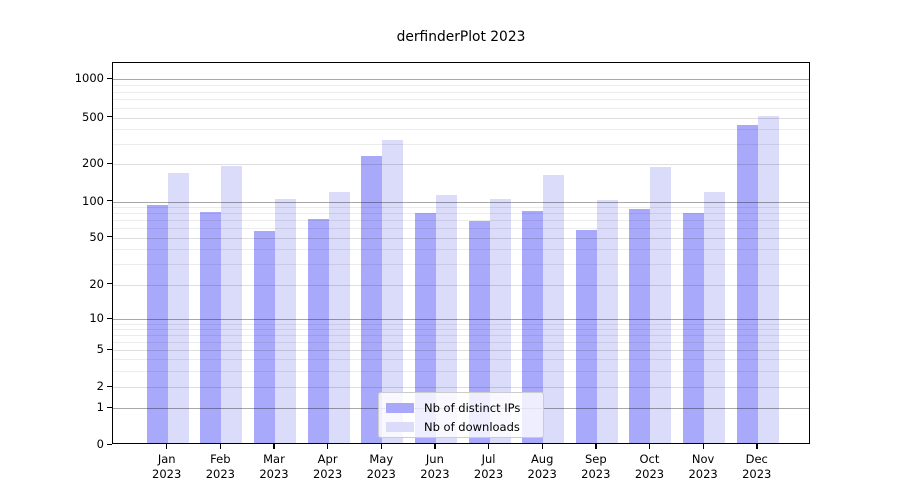 The height and width of the screenshot is (500, 900). Describe the element at coordinates (460, 407) in the screenshot. I see `legend-item-distinct-ips: Nb of distinct IPs` at that location.